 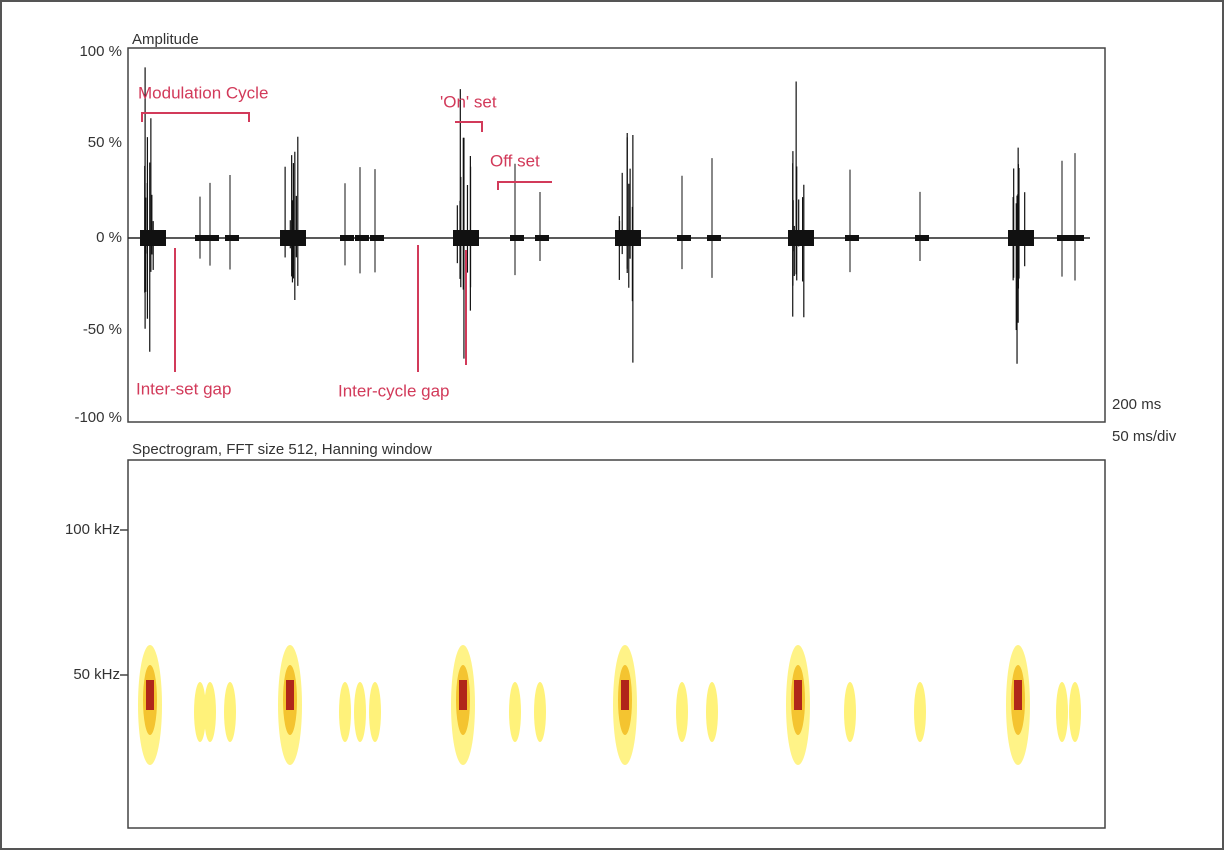 What do you see at coordinates (203, 92) in the screenshot?
I see `annotation: Modulation Cycle` at bounding box center [203, 92].